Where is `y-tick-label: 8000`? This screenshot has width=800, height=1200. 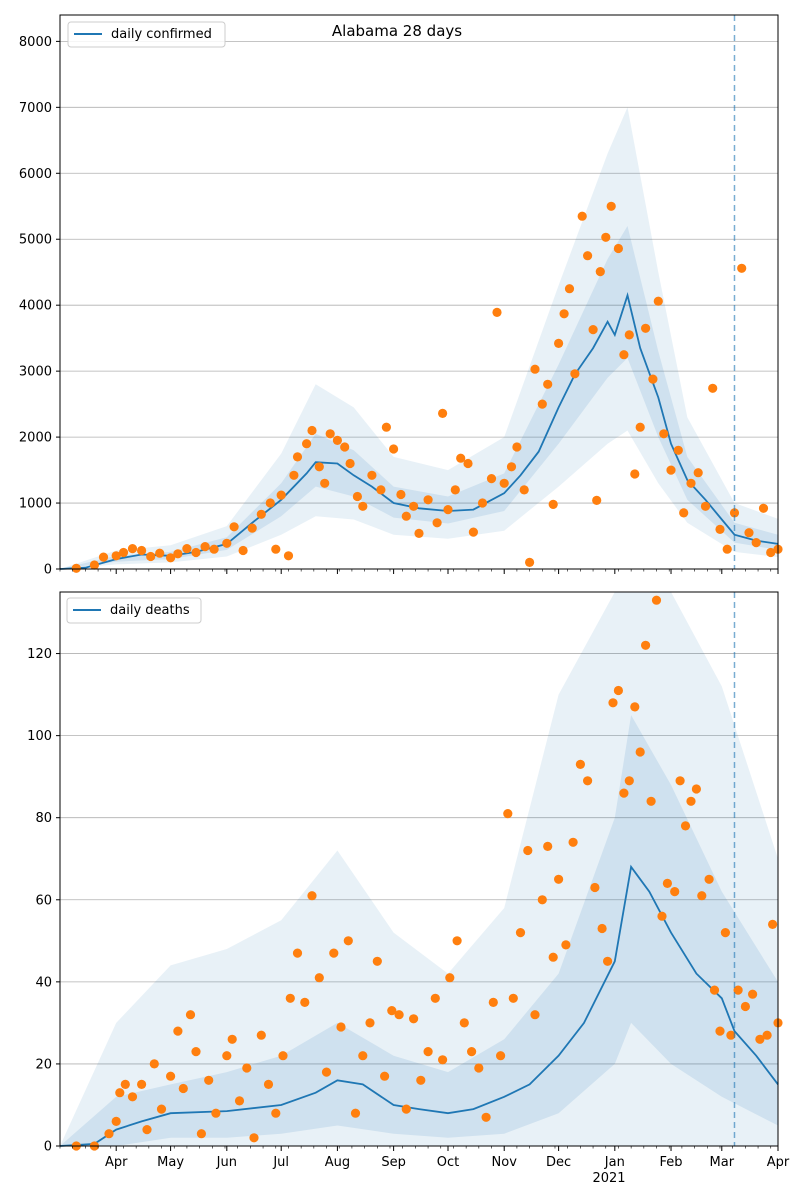 y-tick-label: 8000 is located at coordinates (35, 42).